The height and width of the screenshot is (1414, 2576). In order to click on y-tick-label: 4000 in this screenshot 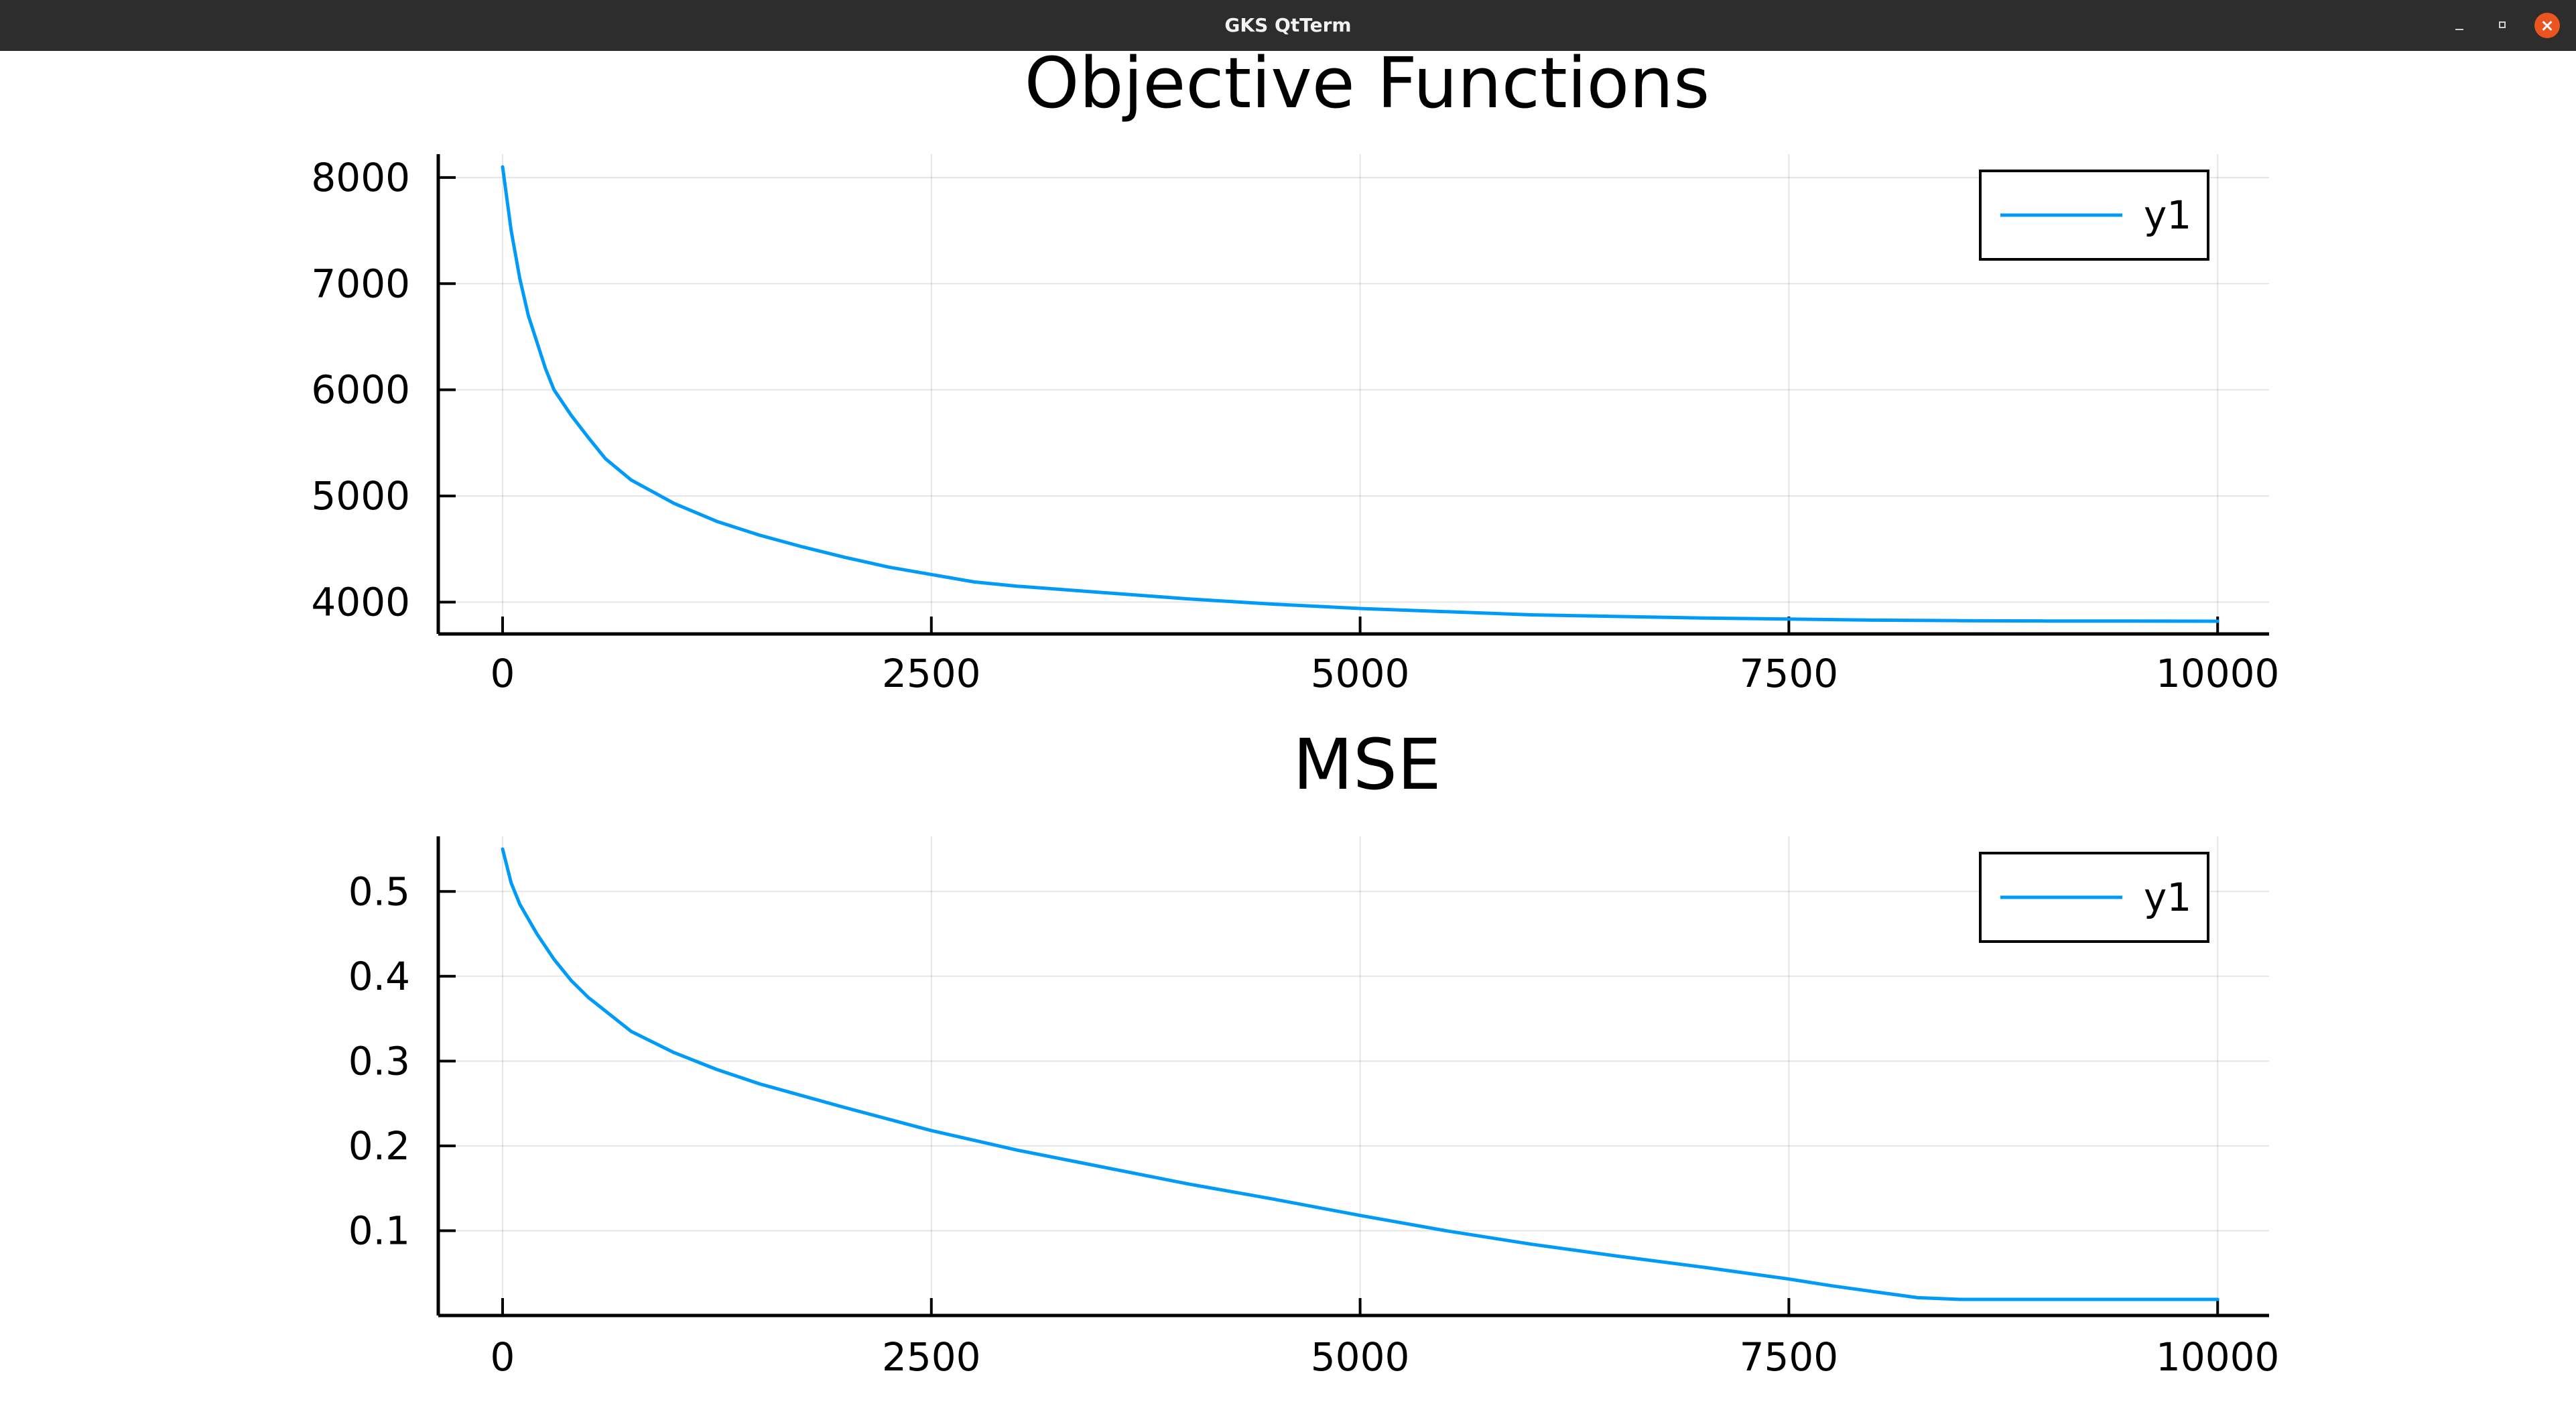, I will do `click(360, 602)`.